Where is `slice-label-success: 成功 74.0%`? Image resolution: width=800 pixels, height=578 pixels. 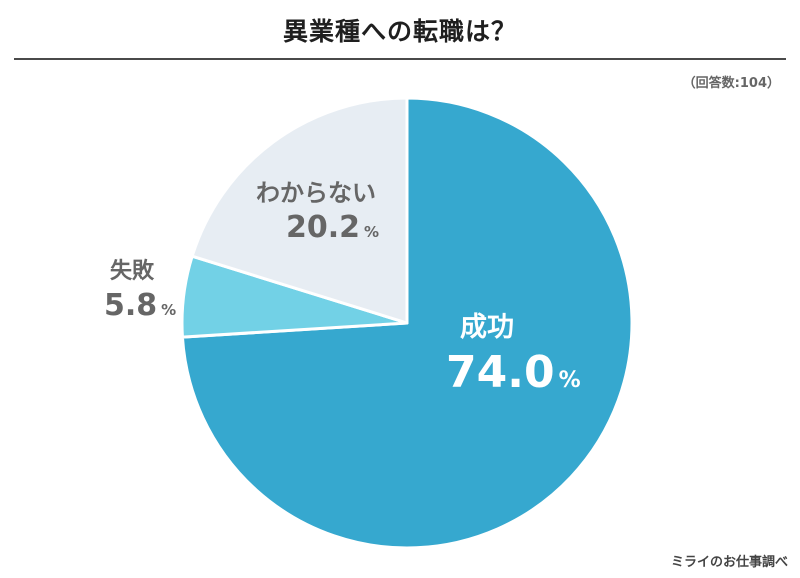 slice-label-success: 成功 74.0% is located at coordinates (513, 354).